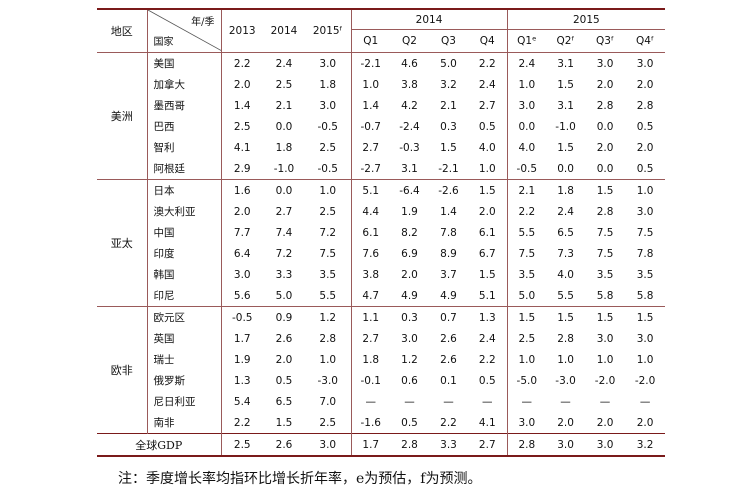  I want to click on value-cell: 6.9, so click(409, 253).